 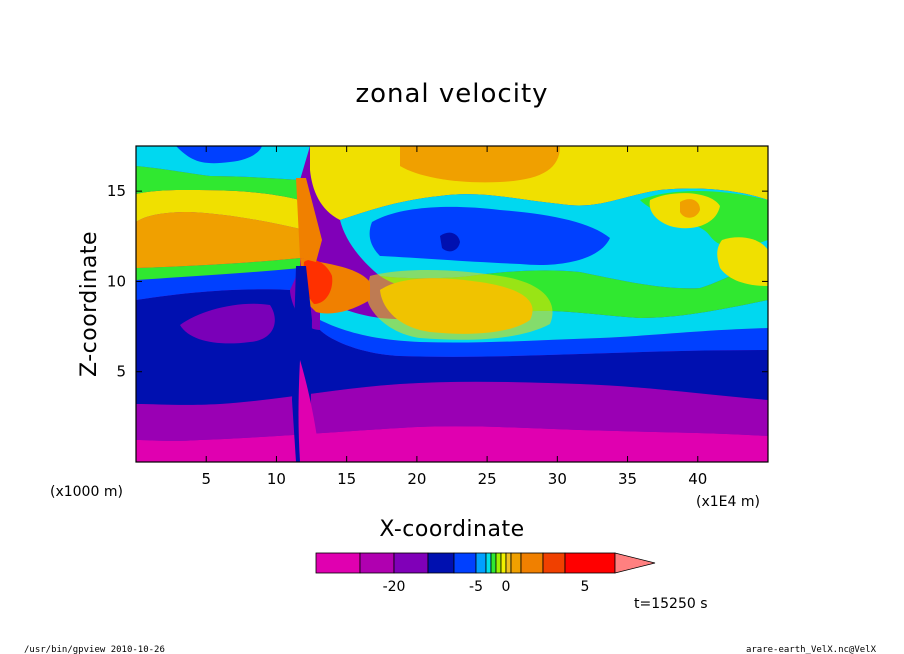 I want to click on contour-band-cyan-top, so click(x=223, y=163).